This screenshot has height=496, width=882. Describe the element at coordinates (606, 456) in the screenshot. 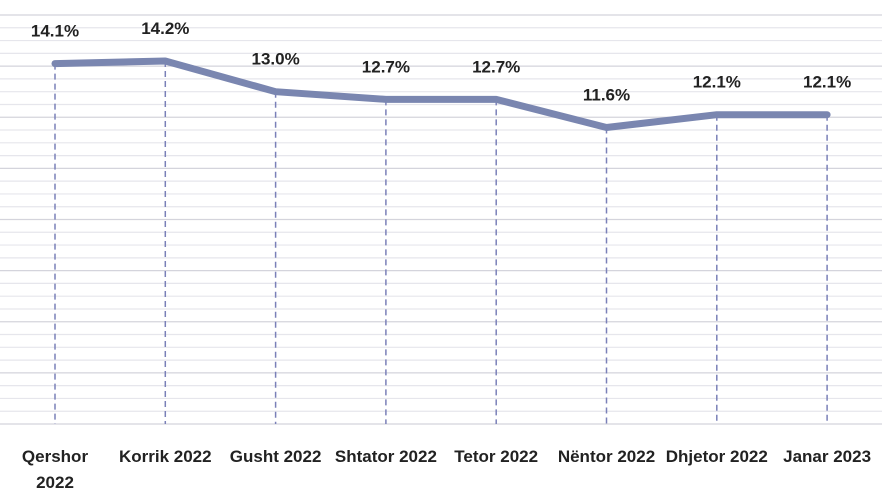

I see `x-tick-label: Nëntor 2022` at that location.